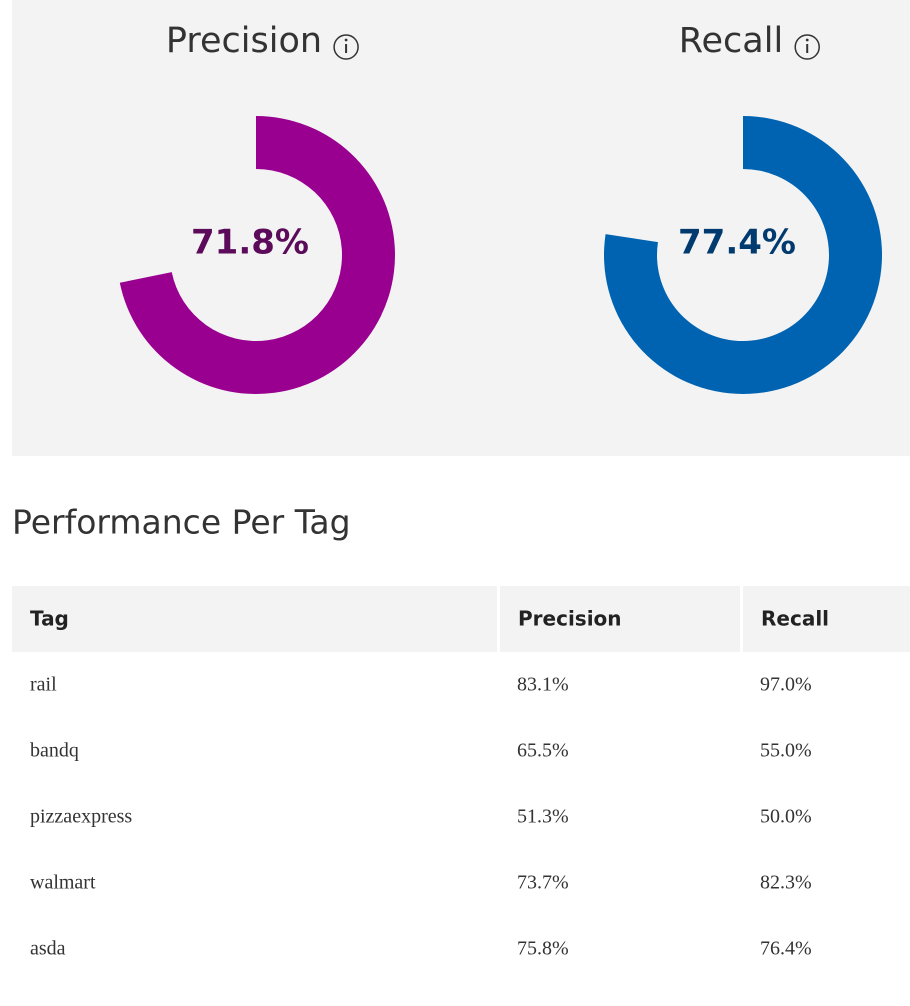  Describe the element at coordinates (570, 619) in the screenshot. I see `table-header-text: Precision` at that location.